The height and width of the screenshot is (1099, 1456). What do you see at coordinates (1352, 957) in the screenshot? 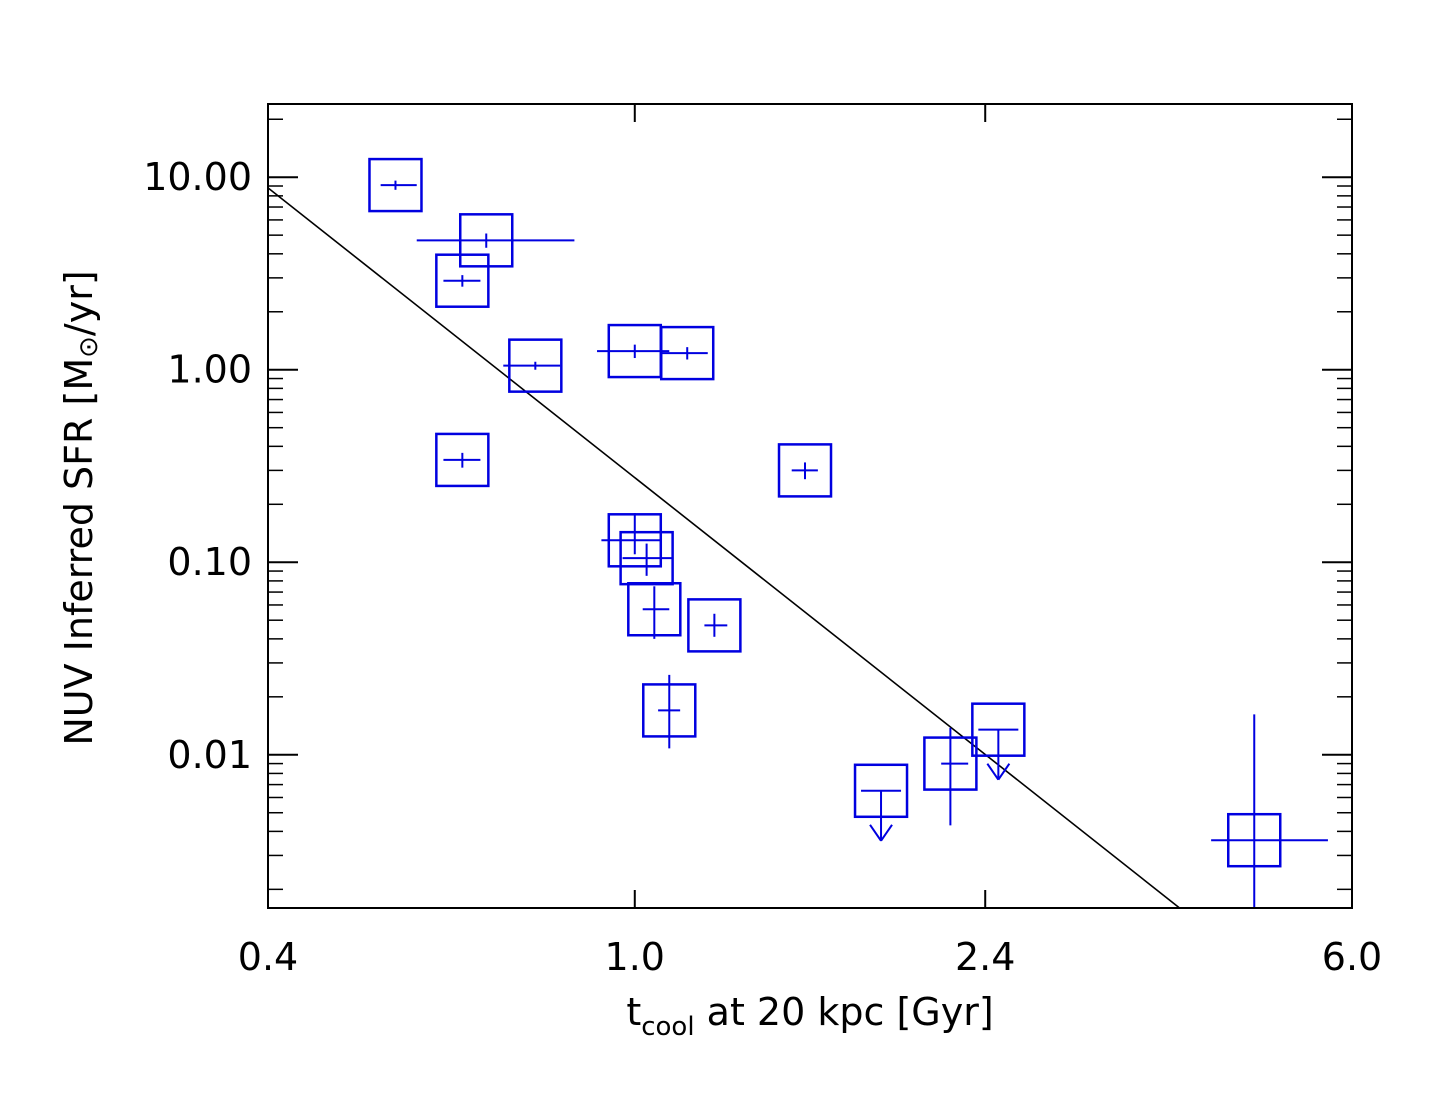
I see `x-tick-label: 6.0` at bounding box center [1352, 957].